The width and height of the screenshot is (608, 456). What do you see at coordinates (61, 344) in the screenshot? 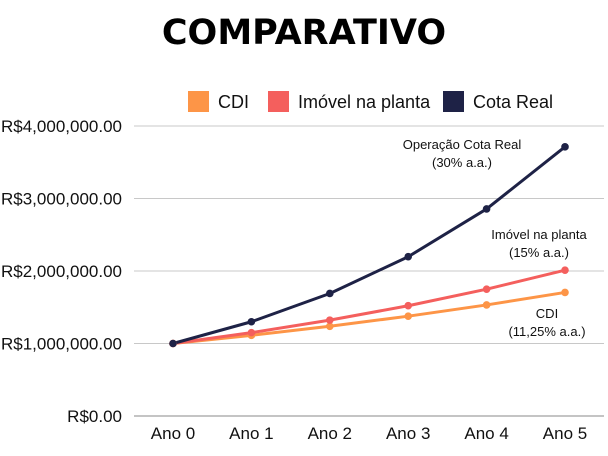
I see `y-tick-label: R$1,000,000.00` at bounding box center [61, 344].